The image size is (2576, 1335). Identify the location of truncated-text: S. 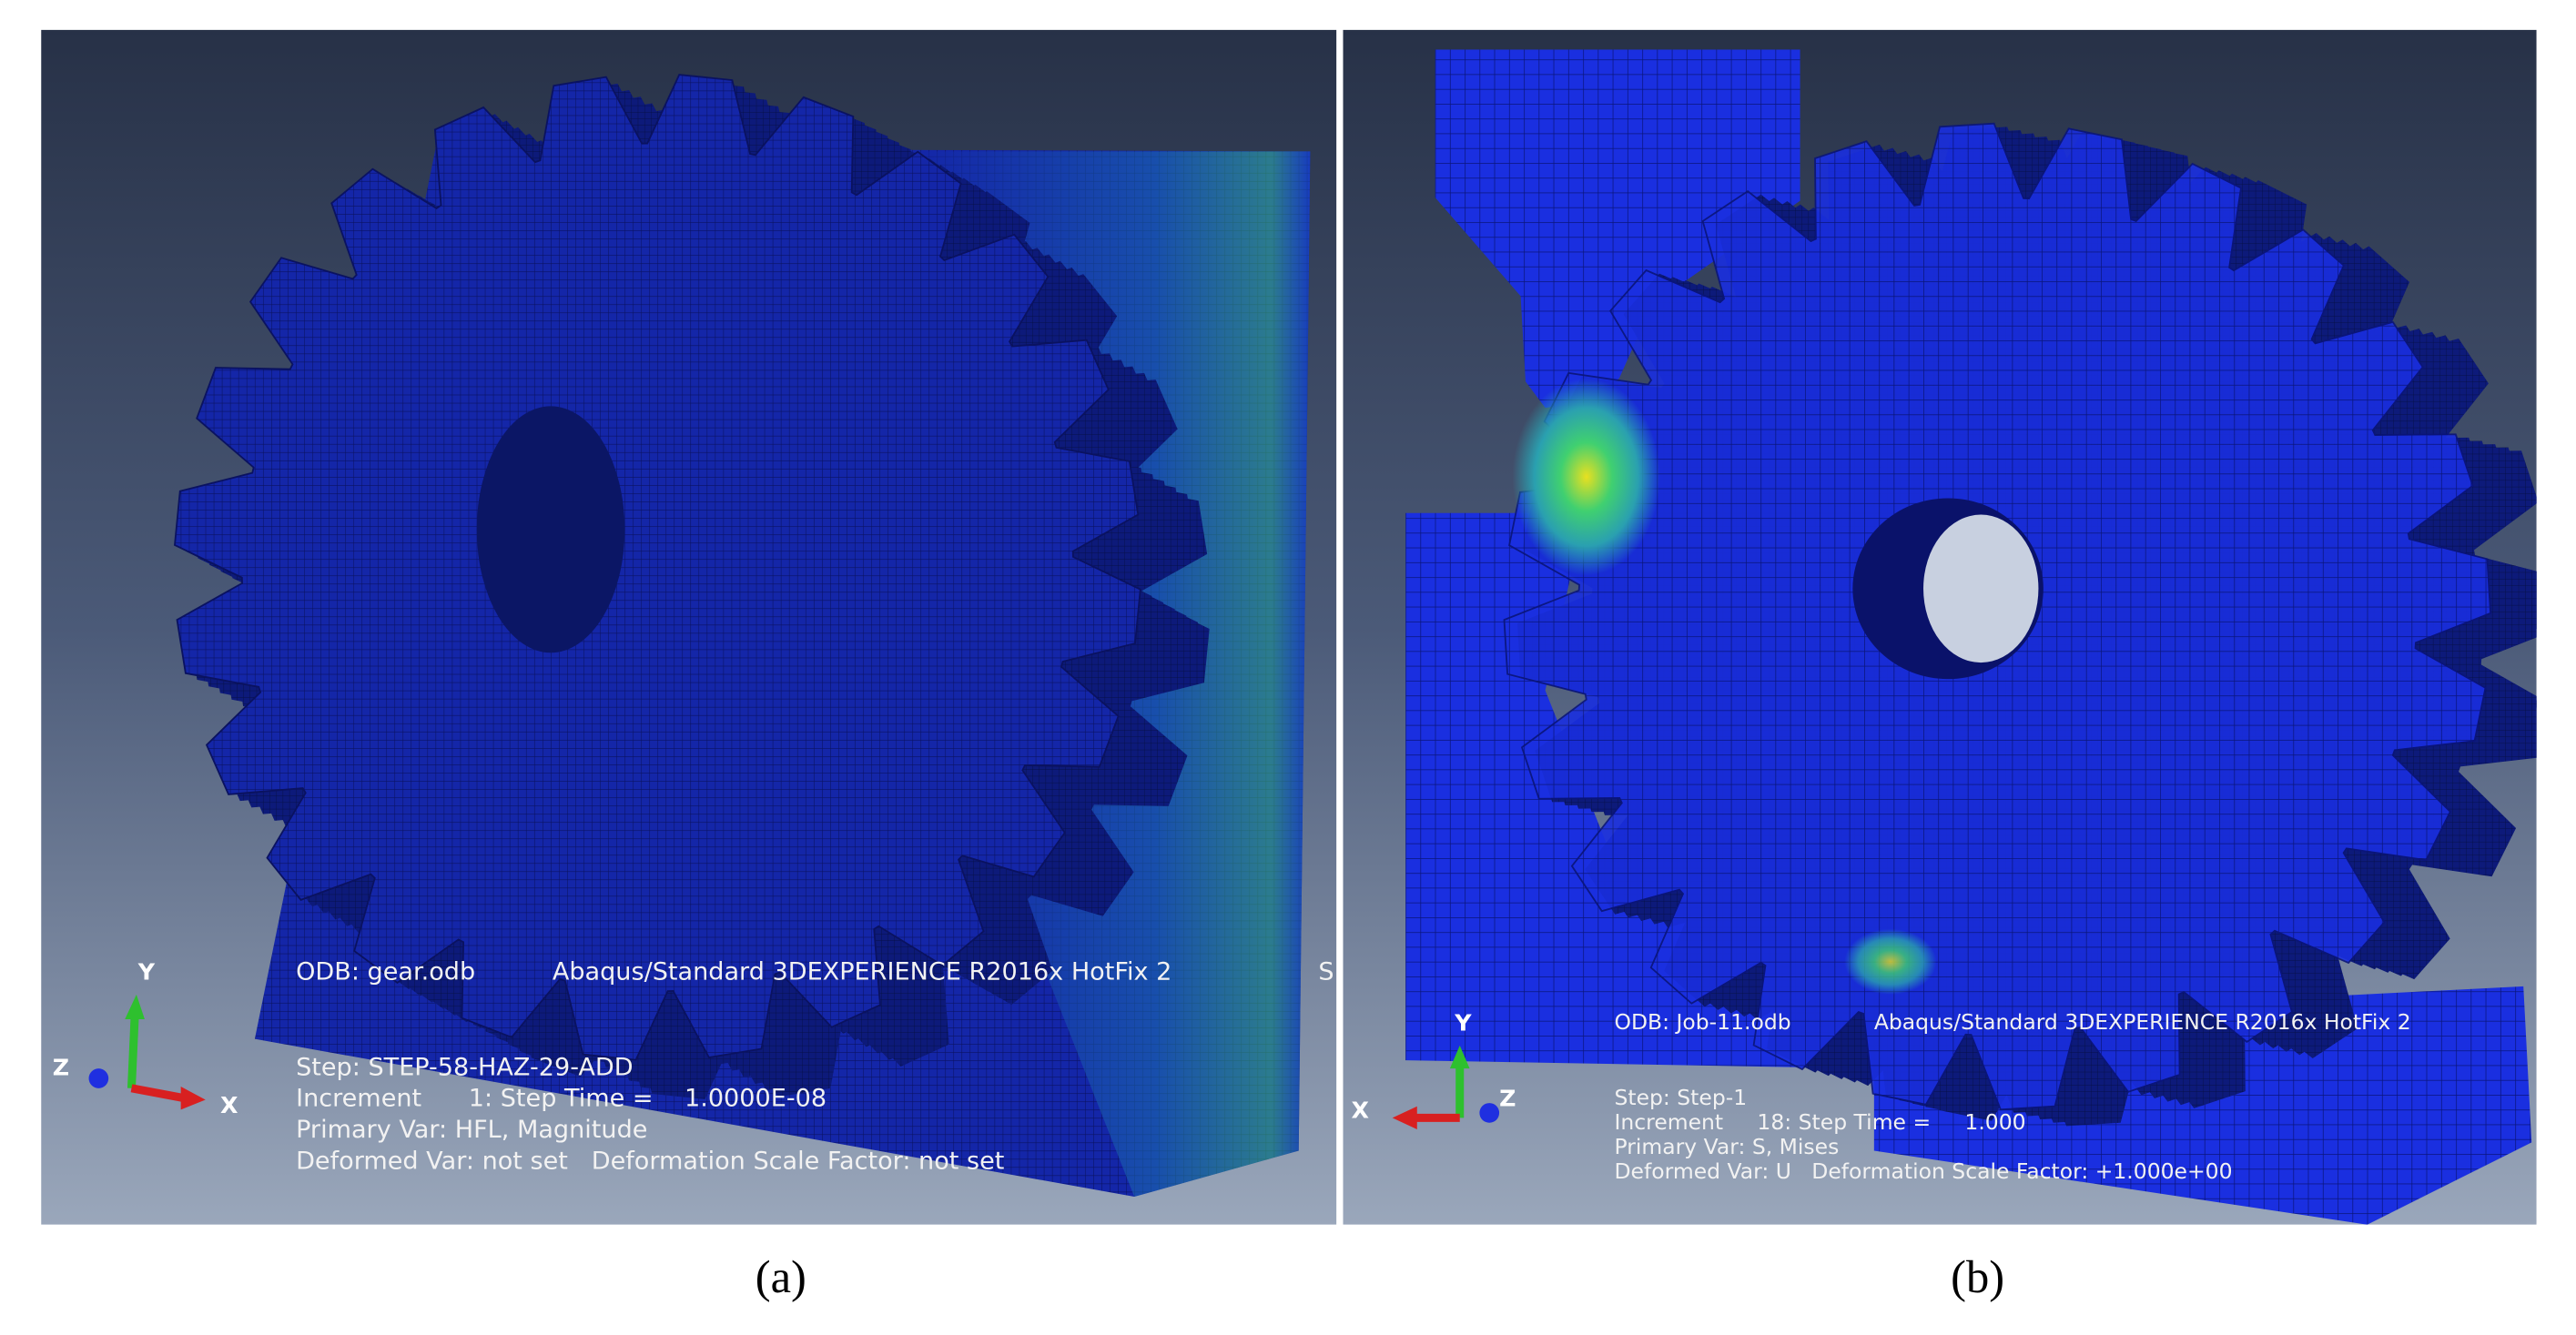
(1326, 972).